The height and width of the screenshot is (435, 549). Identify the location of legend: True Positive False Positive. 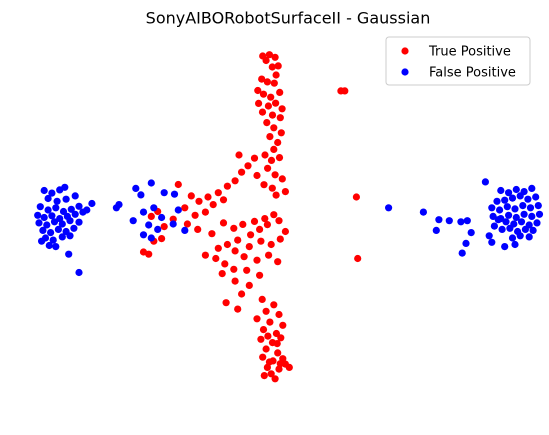
(458, 61).